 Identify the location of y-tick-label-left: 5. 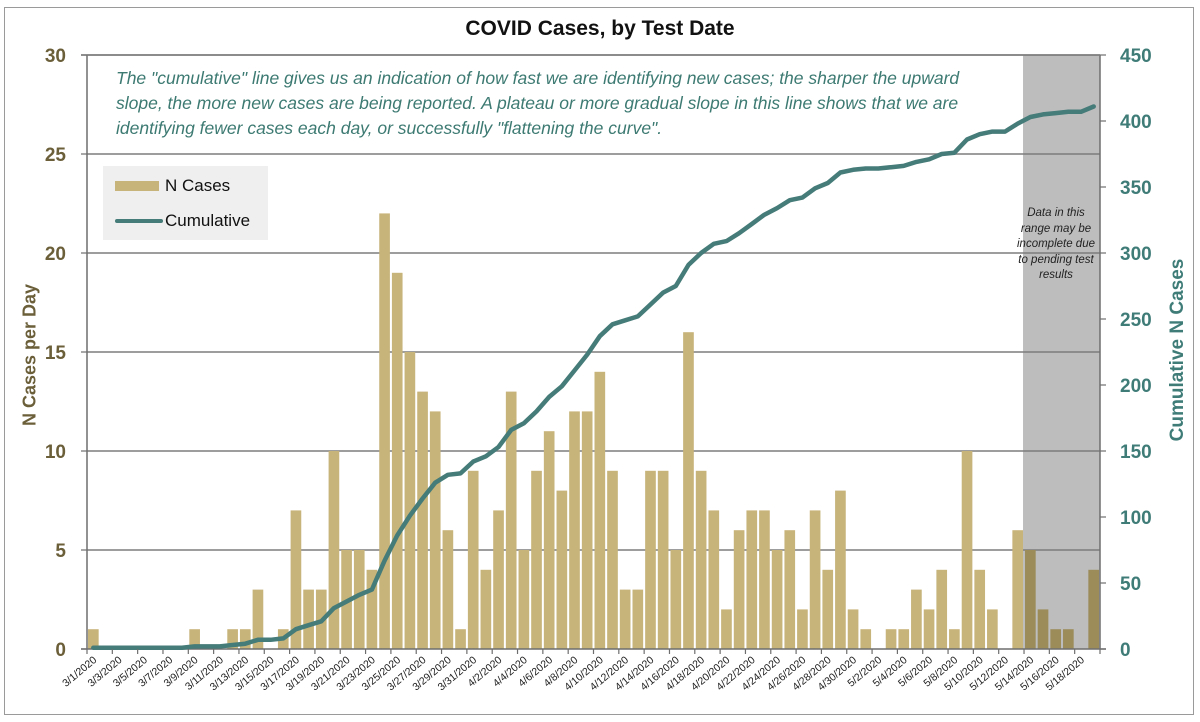
(60, 551).